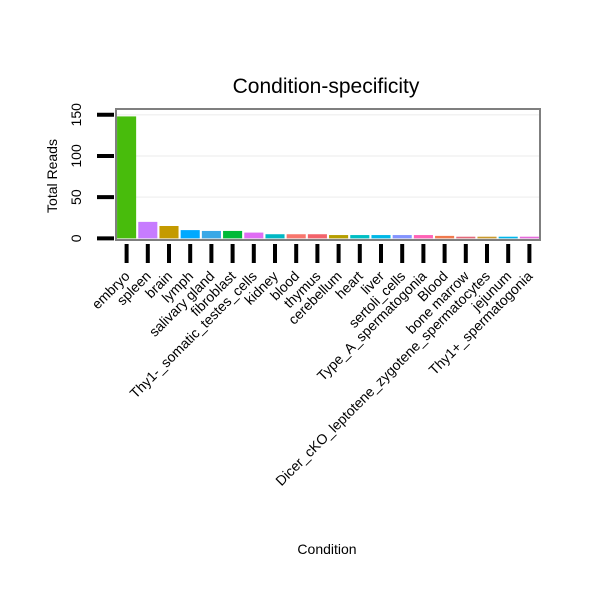  Describe the element at coordinates (148, 230) in the screenshot. I see `bar-spleen` at that location.